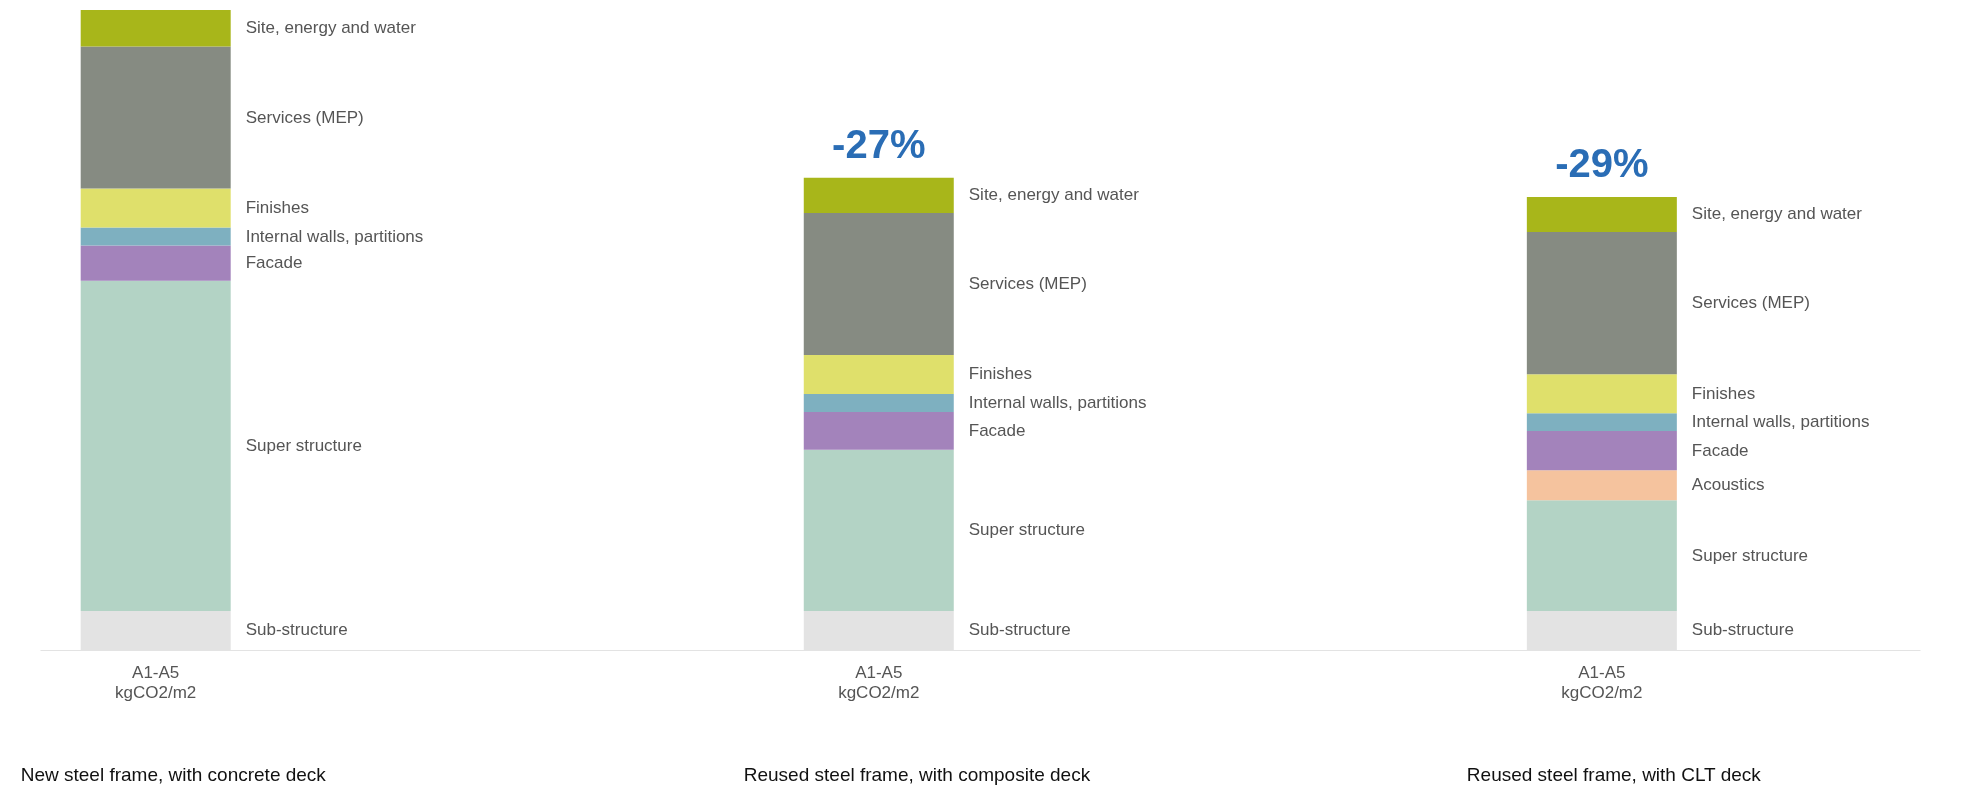  What do you see at coordinates (879, 143) in the screenshot?
I see `annotation: -27%` at bounding box center [879, 143].